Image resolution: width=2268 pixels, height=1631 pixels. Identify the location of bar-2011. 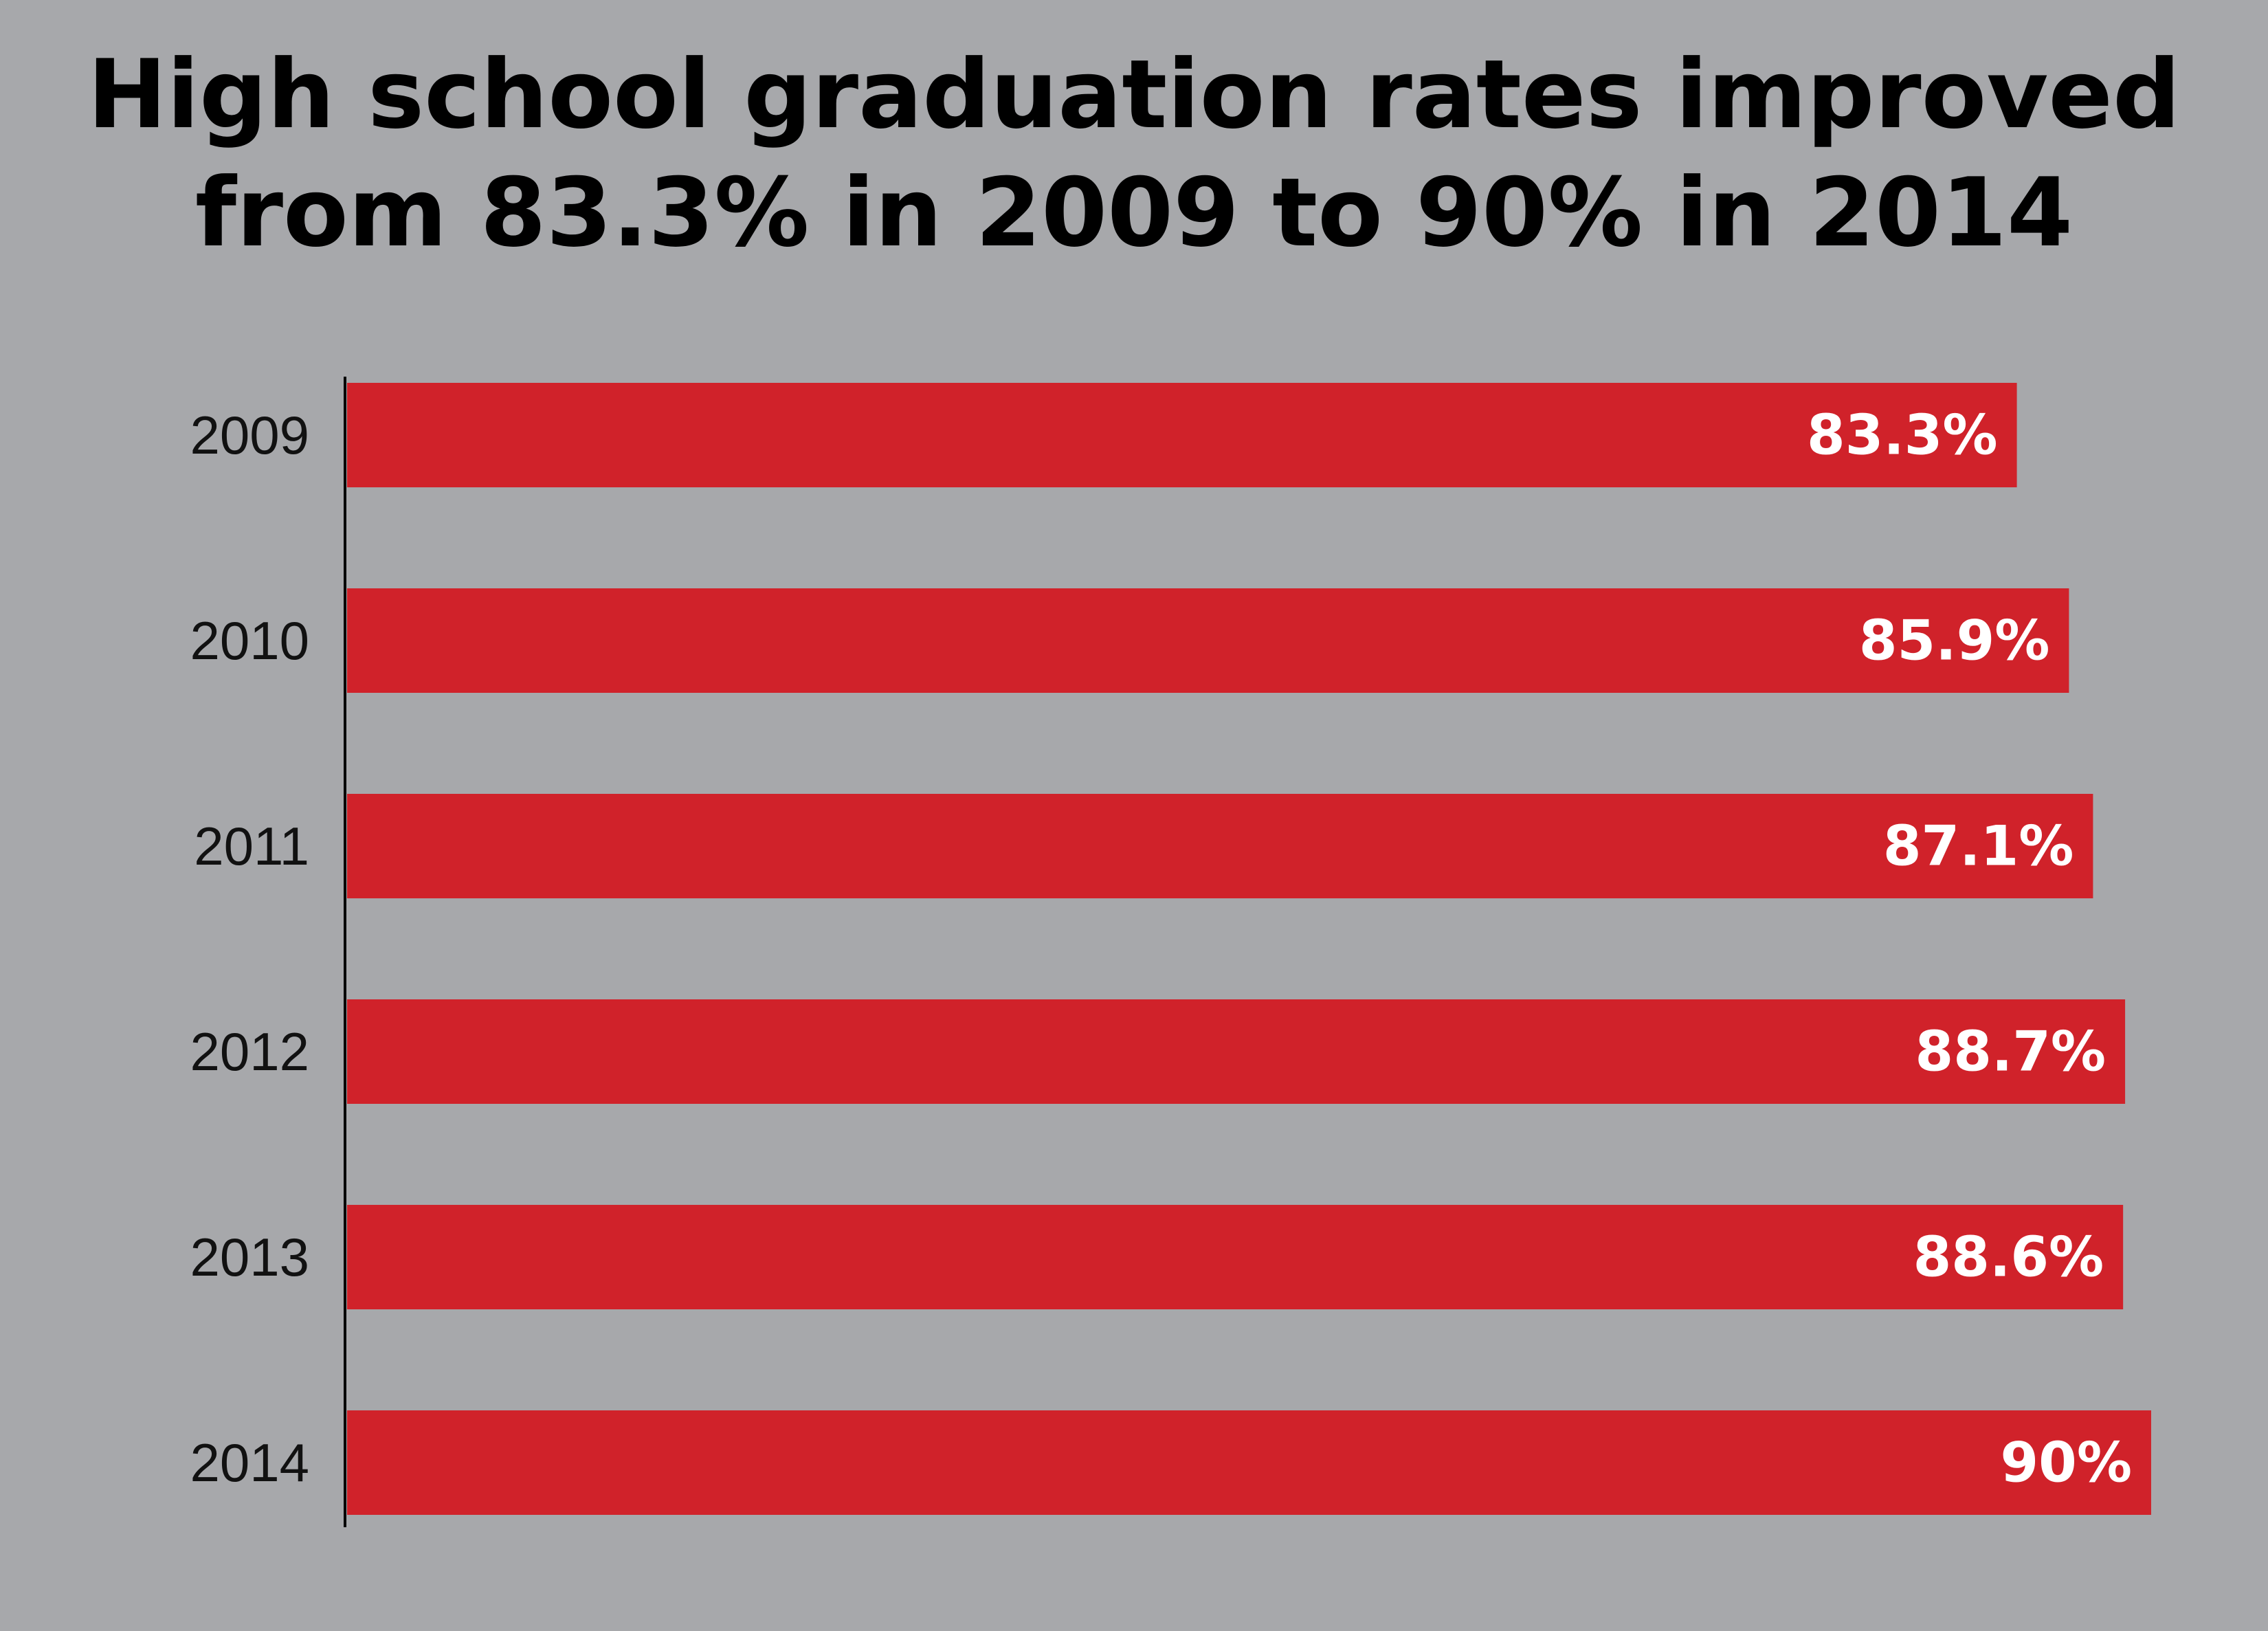
(1220, 846).